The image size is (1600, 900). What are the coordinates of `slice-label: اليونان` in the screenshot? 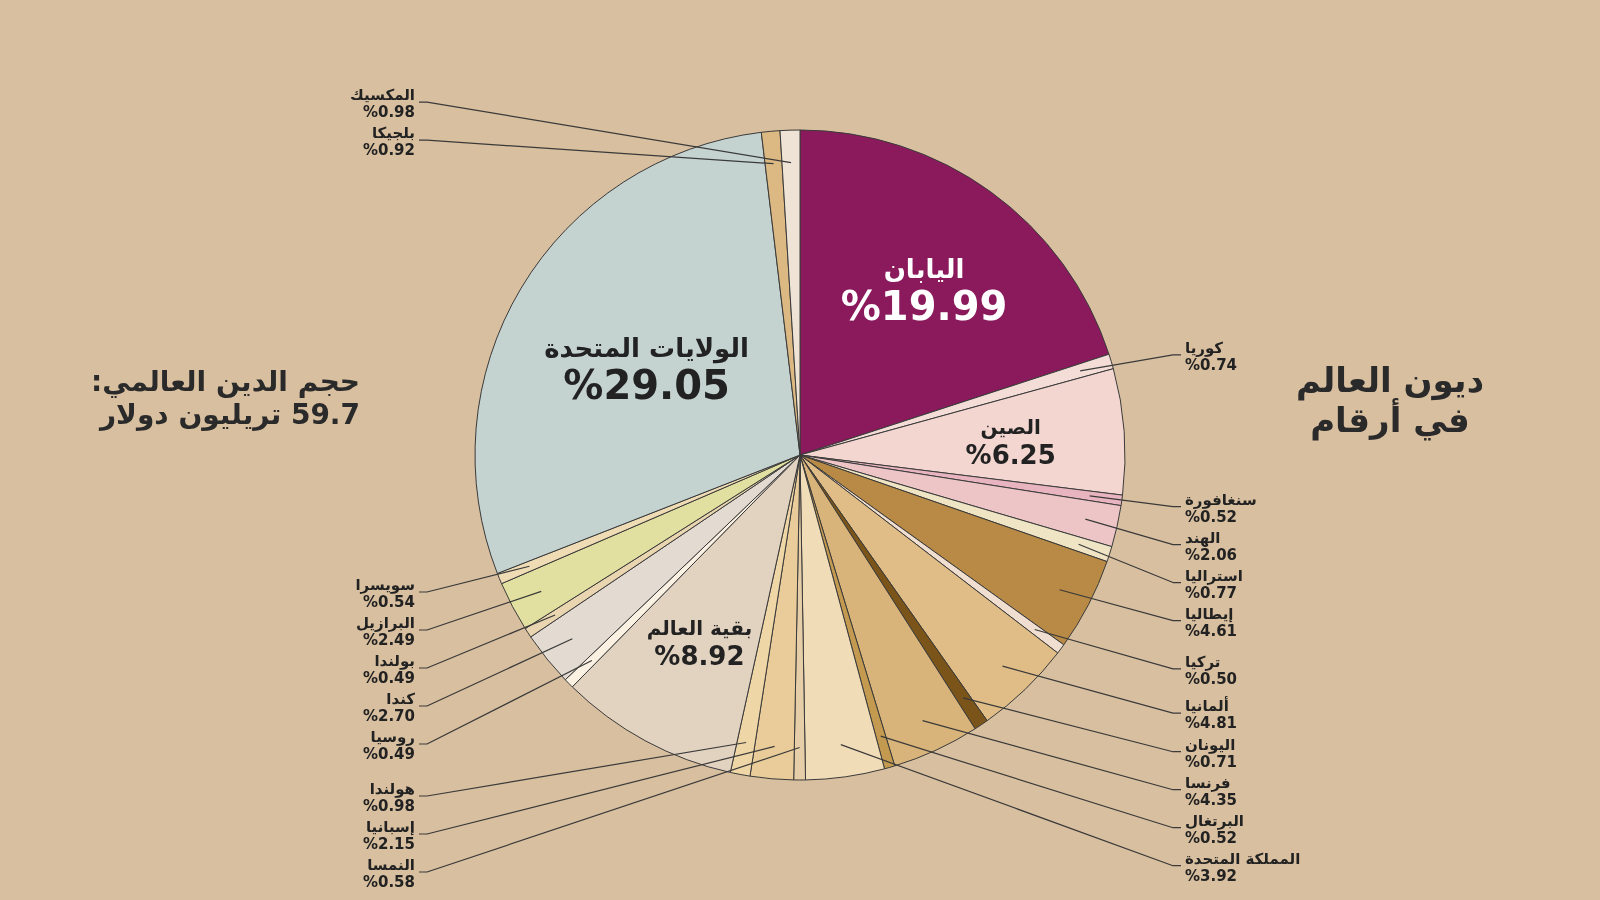 It's located at (1210, 744).